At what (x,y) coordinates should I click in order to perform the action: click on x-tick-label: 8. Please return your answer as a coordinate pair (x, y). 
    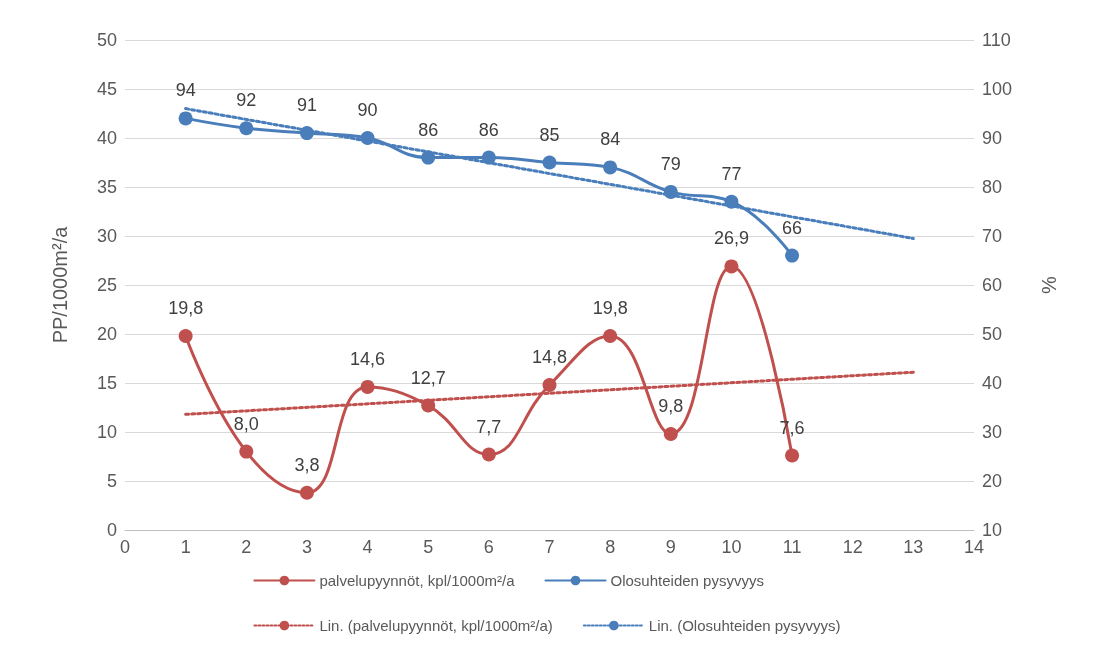
    Looking at the image, I should click on (610, 547).